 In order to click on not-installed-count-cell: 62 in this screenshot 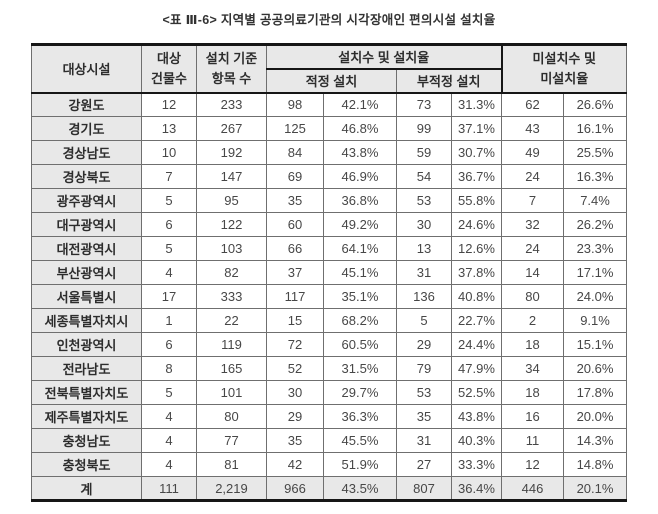, I will do `click(532, 104)`.